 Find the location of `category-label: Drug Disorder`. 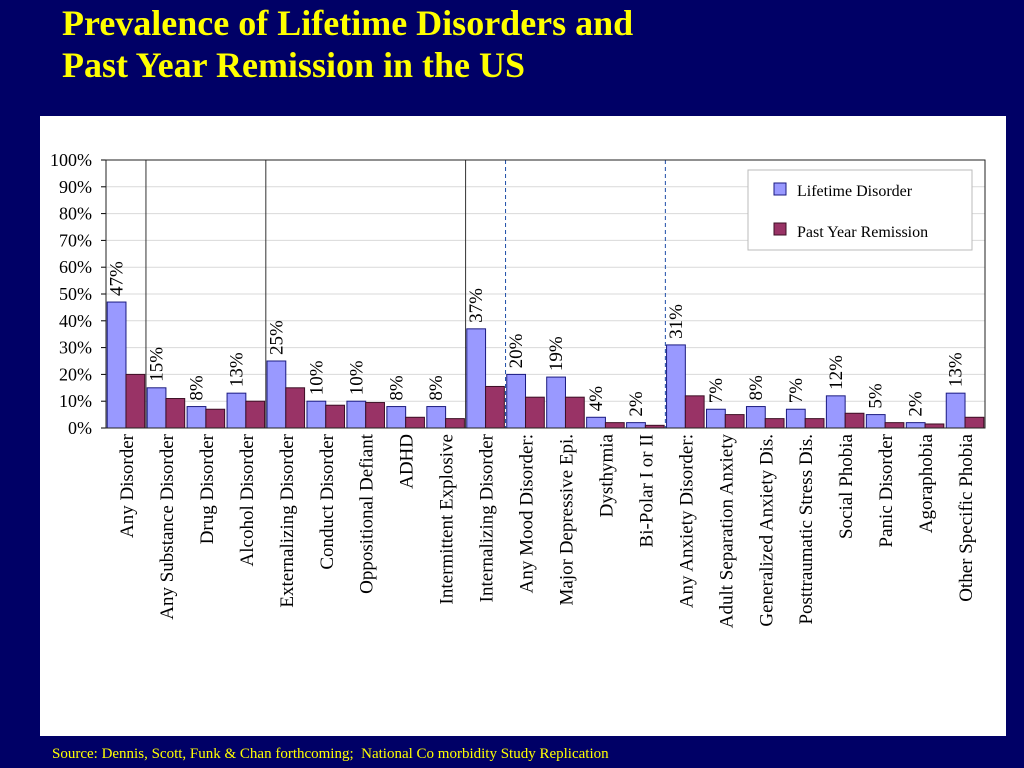

category-label: Drug Disorder is located at coordinates (207, 488).